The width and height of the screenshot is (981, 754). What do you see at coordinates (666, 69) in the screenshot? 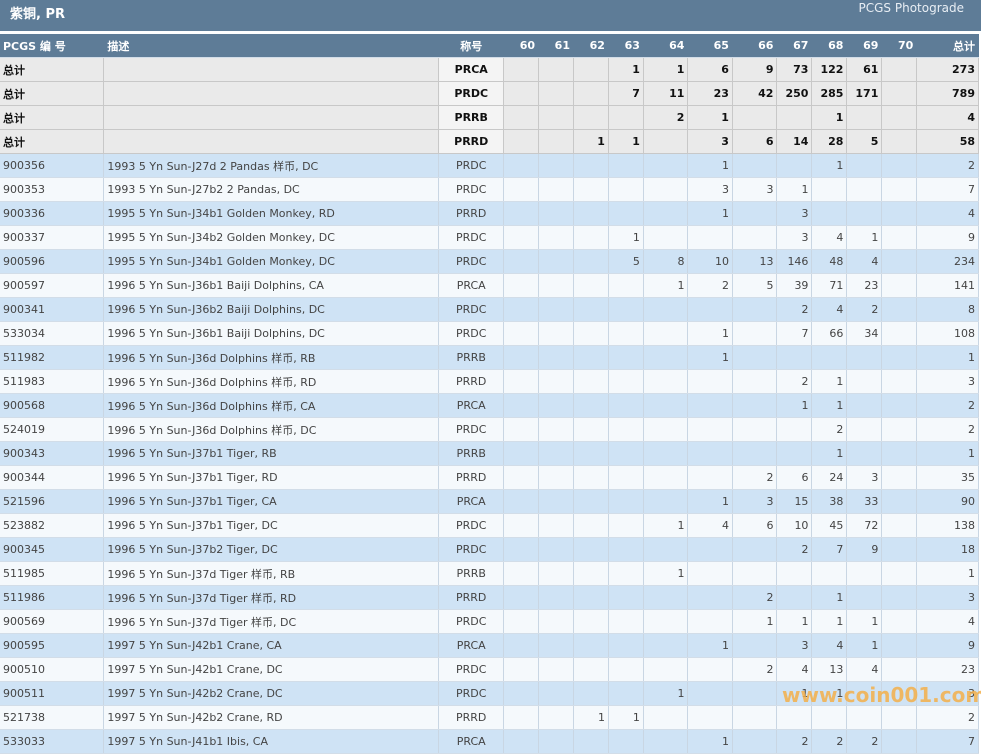
I see `totals-grade-count: 1` at bounding box center [666, 69].